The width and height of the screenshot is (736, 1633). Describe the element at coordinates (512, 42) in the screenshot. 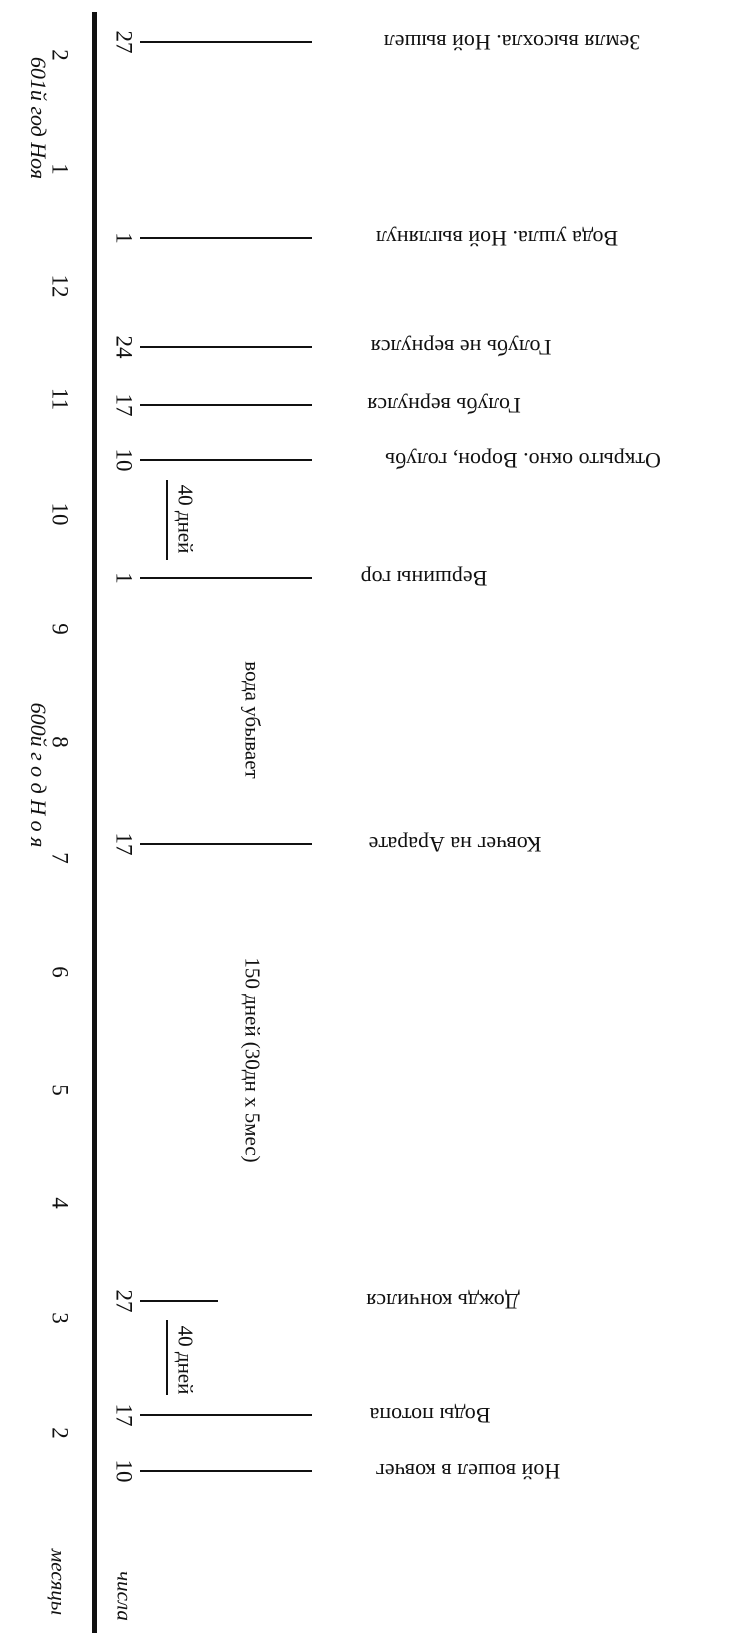

I see `event-label: Земля высохла. Ной вышел` at that location.